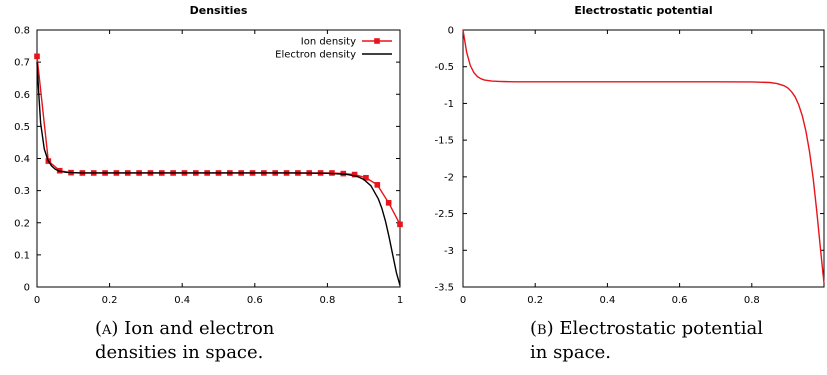 This screenshot has height=375, width=827. I want to click on y-tick-label: -2.5, so click(444, 214).